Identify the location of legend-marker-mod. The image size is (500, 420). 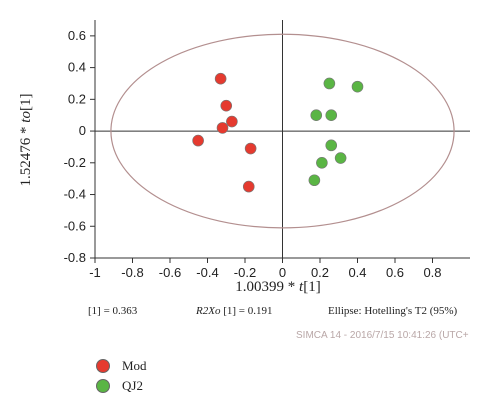
(103, 366).